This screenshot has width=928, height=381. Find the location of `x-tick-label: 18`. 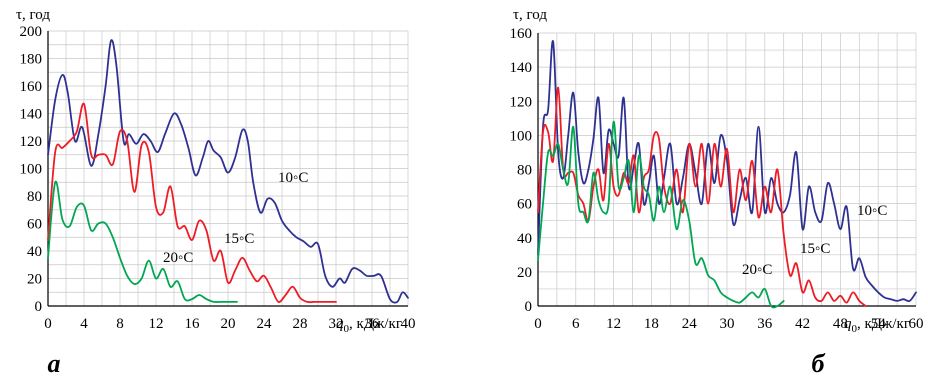

x-tick-label: 18 is located at coordinates (651, 324).